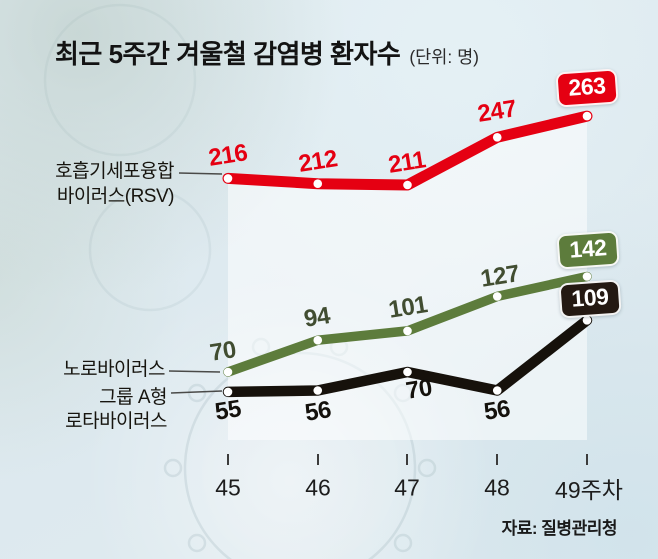  Describe the element at coordinates (116, 421) in the screenshot. I see `rota-series-label-line2: 로타바이러스` at that location.